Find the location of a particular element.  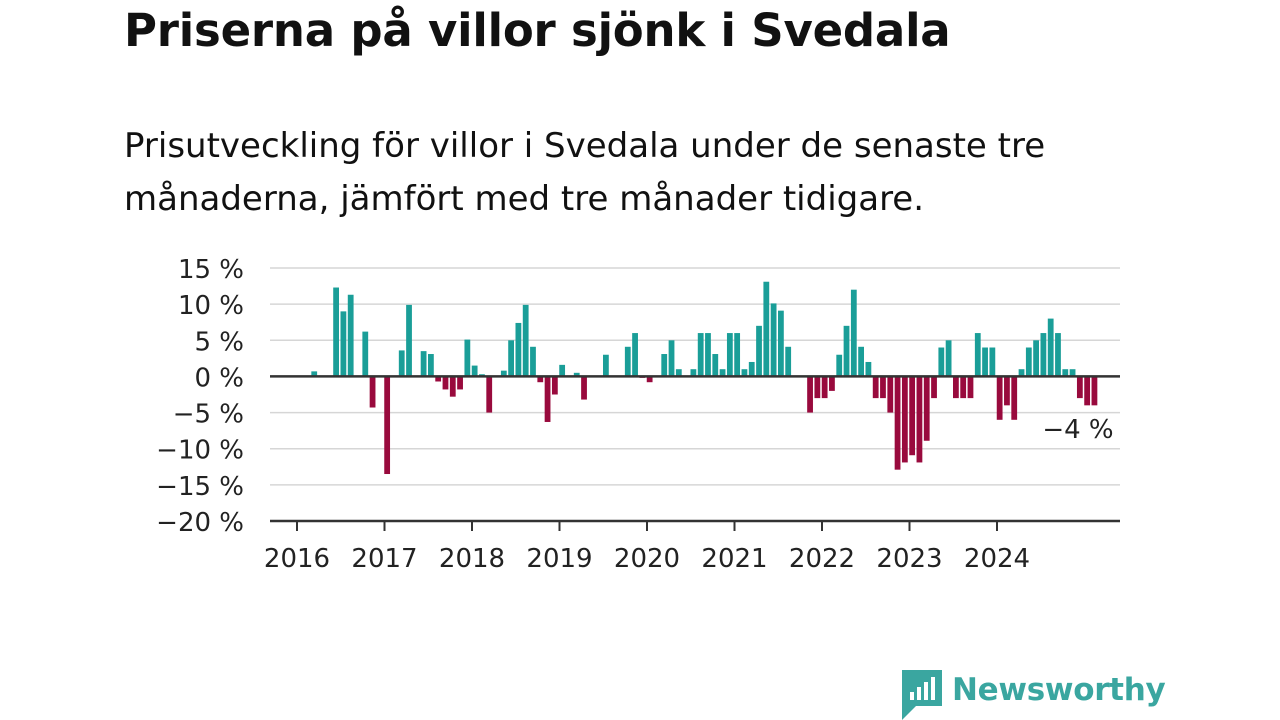

y-tick-label: 0 % is located at coordinates (219, 378).